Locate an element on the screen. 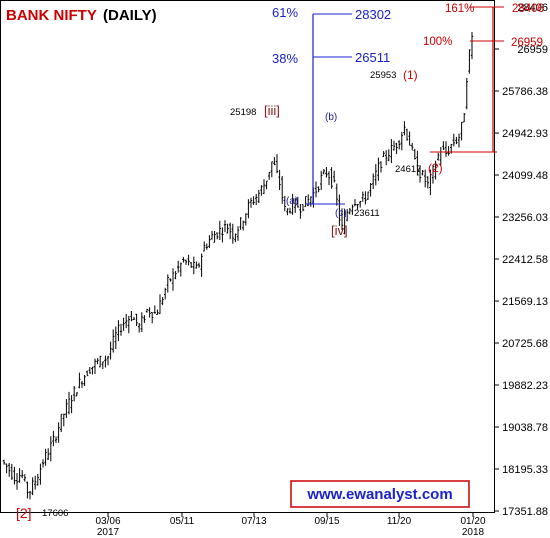  blue-fib-projection: 61% 28302 38% 26511 is located at coordinates (331, 105).